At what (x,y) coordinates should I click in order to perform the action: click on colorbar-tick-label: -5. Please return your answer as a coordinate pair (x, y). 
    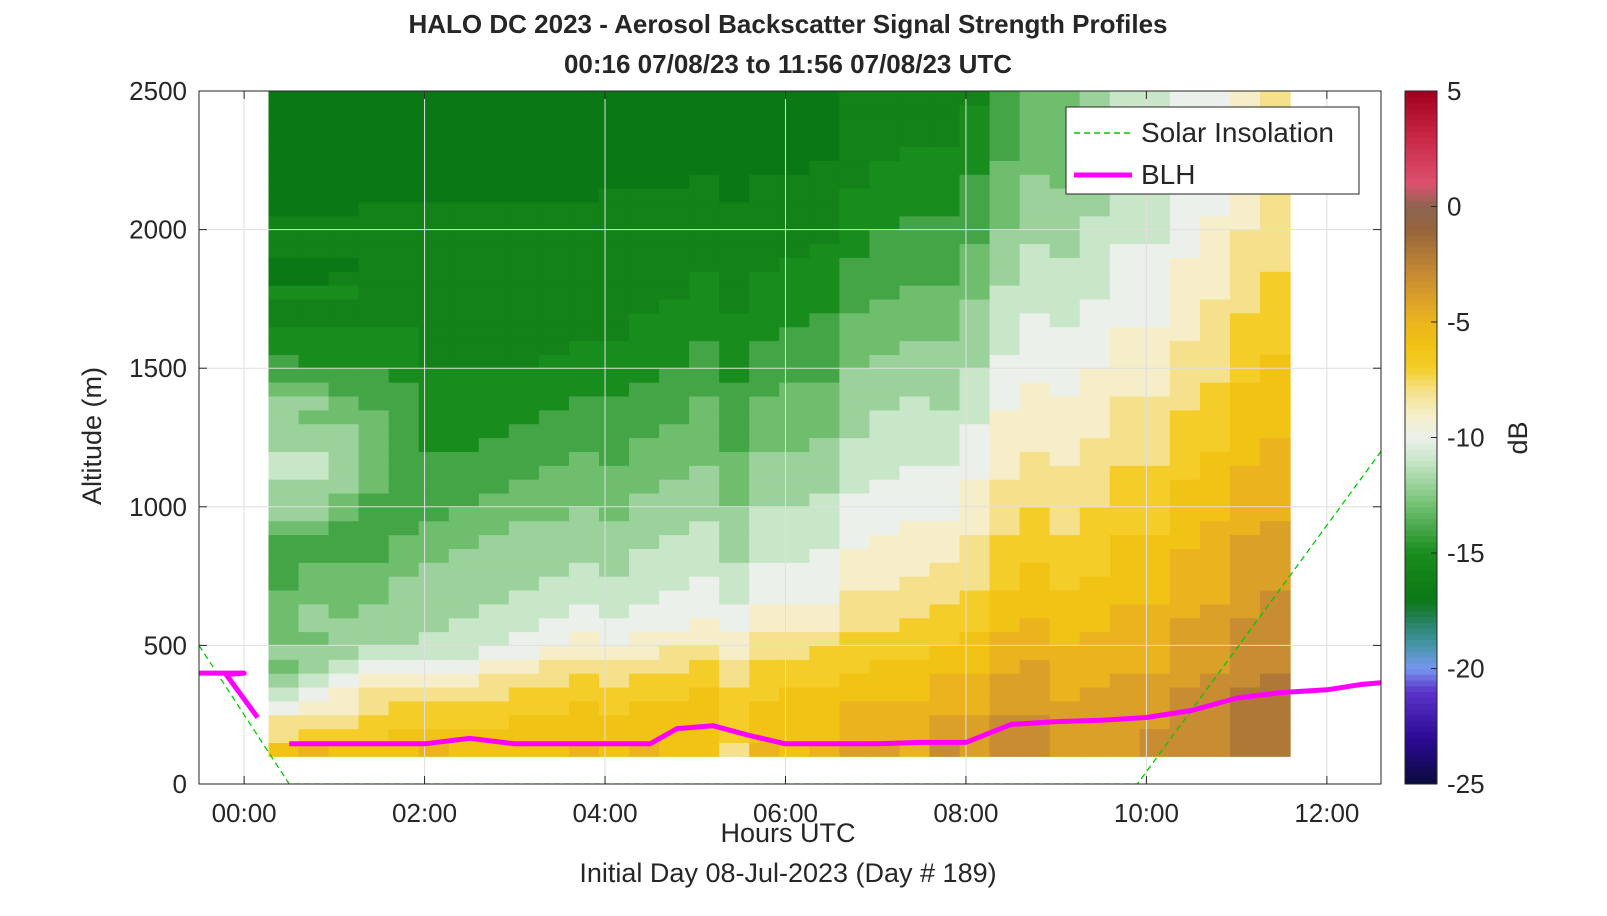
    Looking at the image, I should click on (1458, 322).